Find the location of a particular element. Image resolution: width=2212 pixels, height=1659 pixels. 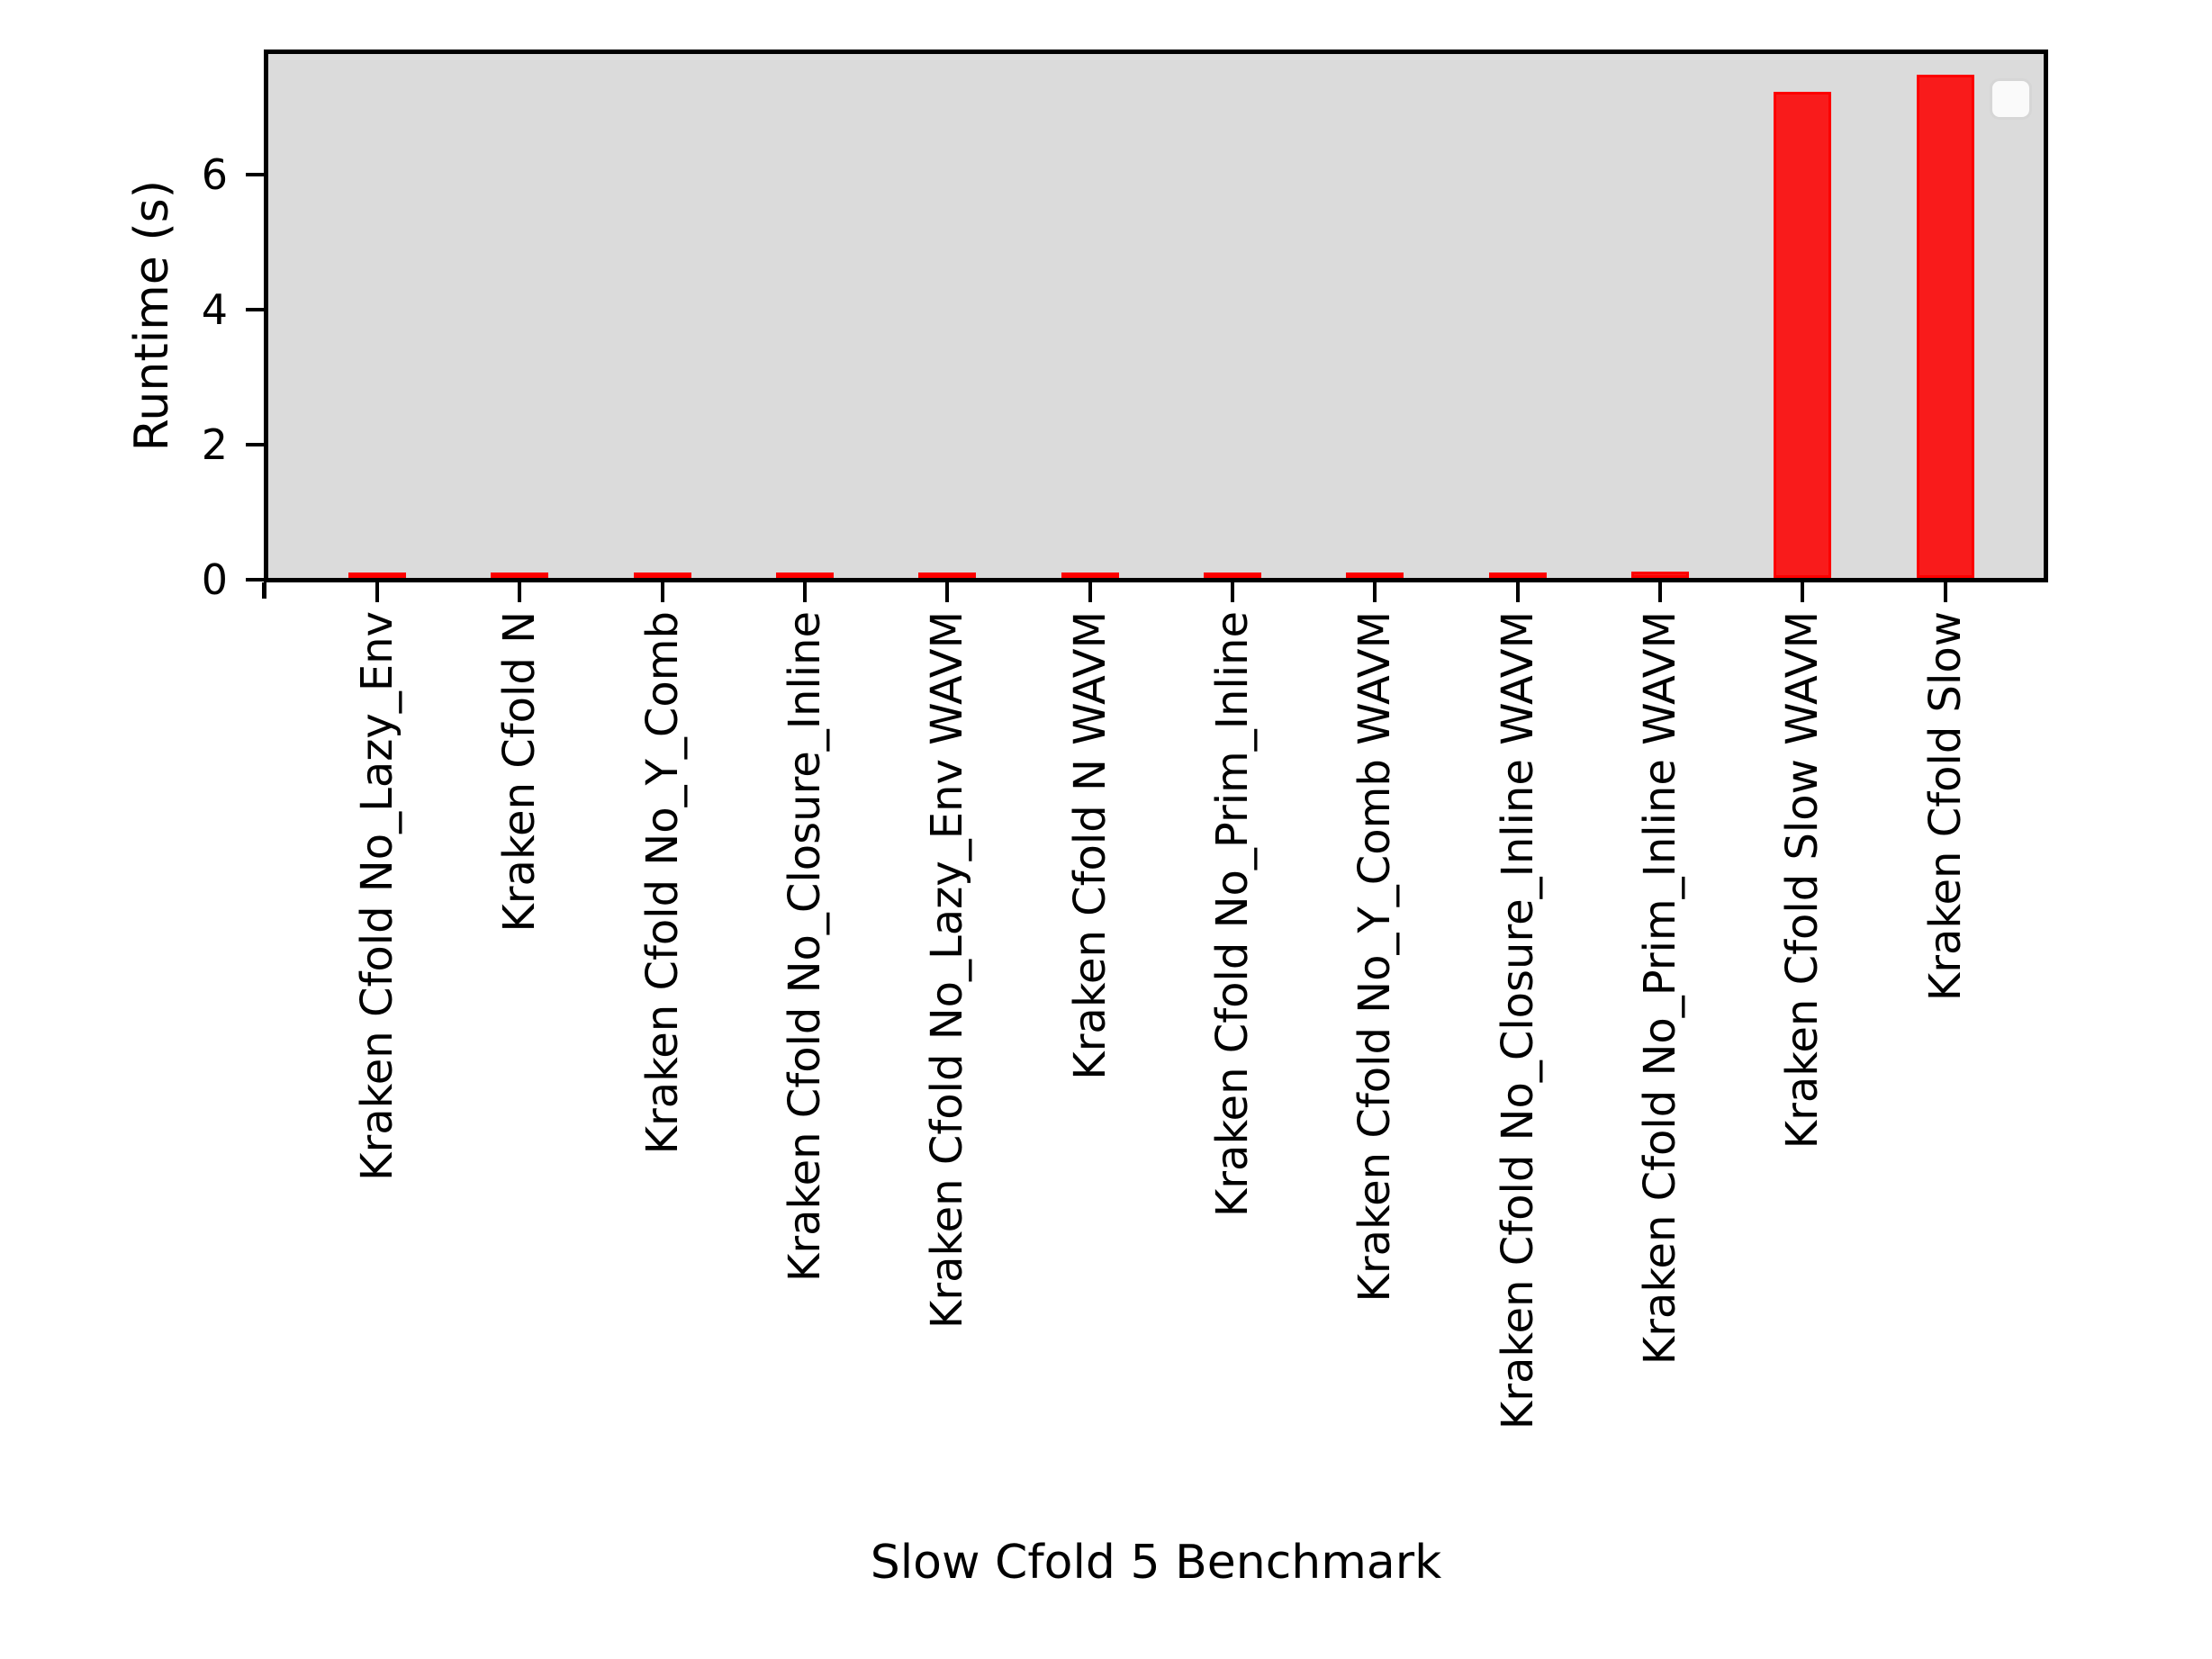

category-label-cell: Kraken Cfold Slow is located at coordinates (1945, 1070).